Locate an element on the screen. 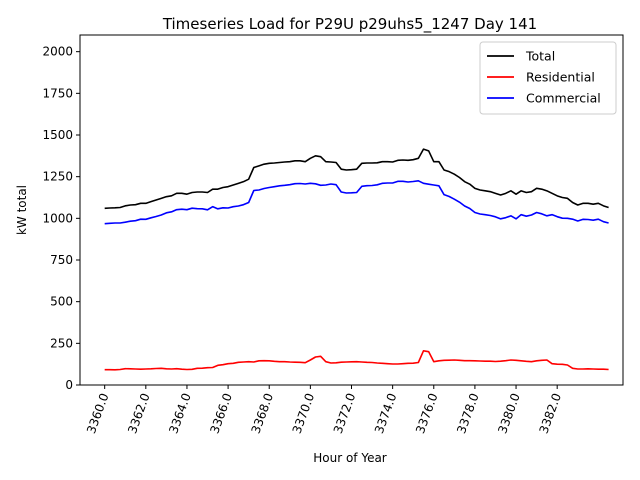 The width and height of the screenshot is (640, 480). legend-label-commercial: Commercial is located at coordinates (563, 98).